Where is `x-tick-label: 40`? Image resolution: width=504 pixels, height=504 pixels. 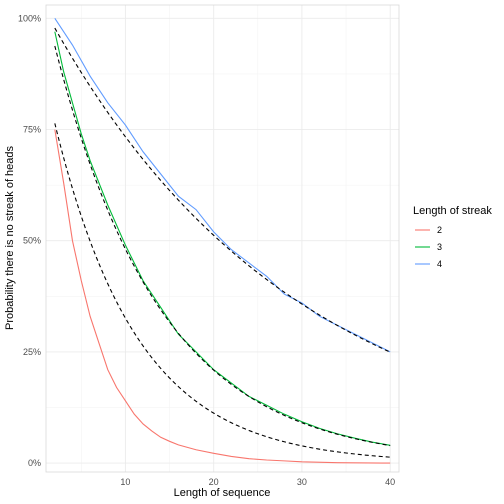
x-tick-label: 40 is located at coordinates (390, 482).